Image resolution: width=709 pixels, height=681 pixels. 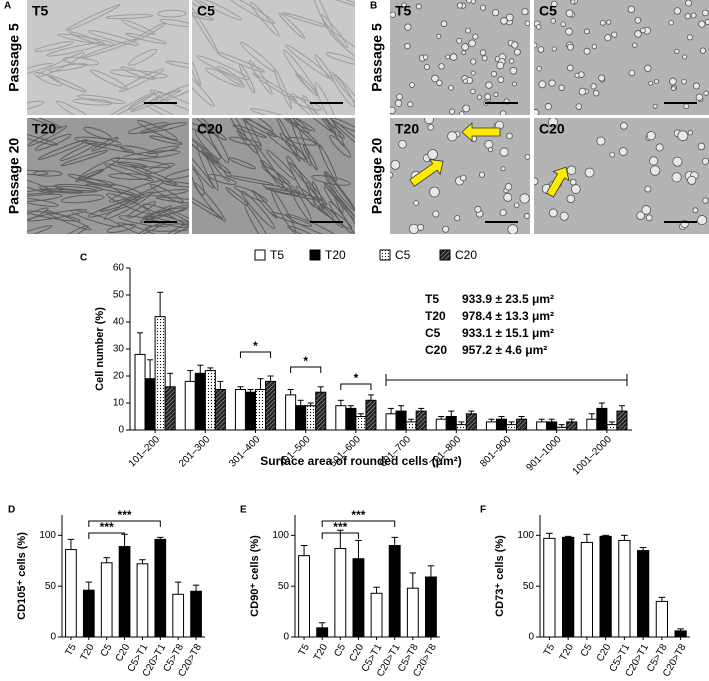 I want to click on x-tick-label: T5, so click(x=550, y=650).